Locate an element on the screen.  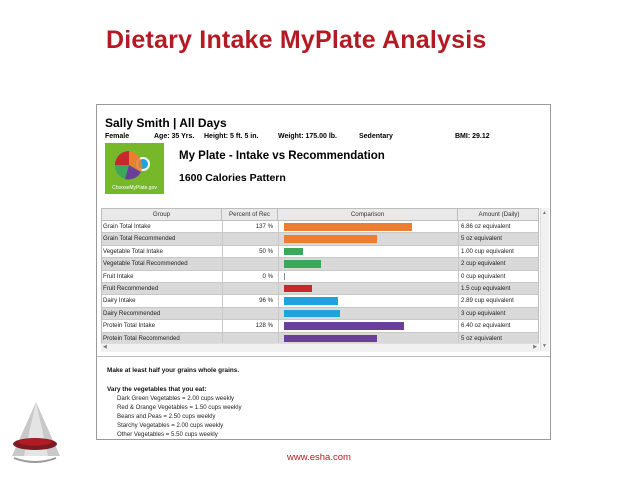
age-label: Age: 35 Yrs. is located at coordinates (174, 136).